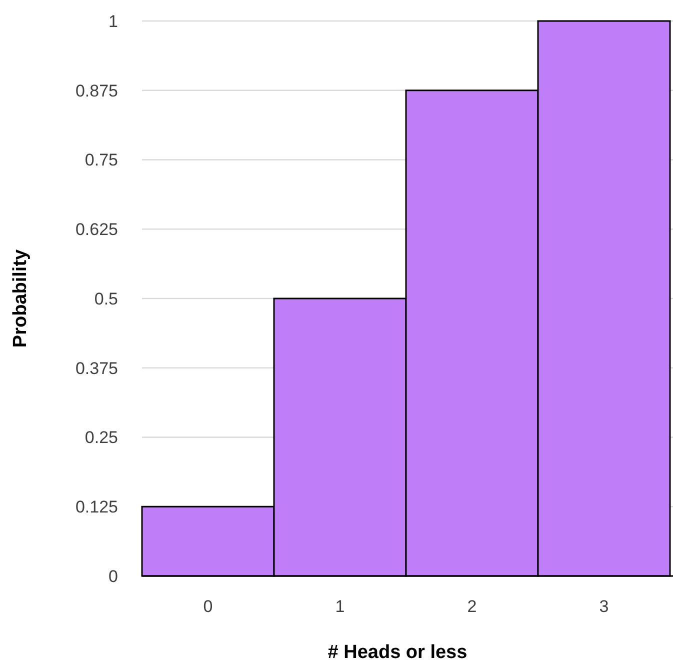  Describe the element at coordinates (340, 606) in the screenshot. I see `x-tick-label: 1` at that location.